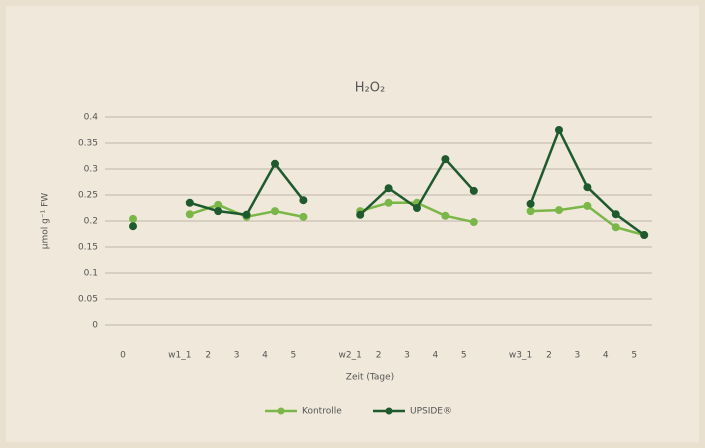 This screenshot has height=448, width=705. I want to click on chart-title: H₂O₂, so click(370, 88).